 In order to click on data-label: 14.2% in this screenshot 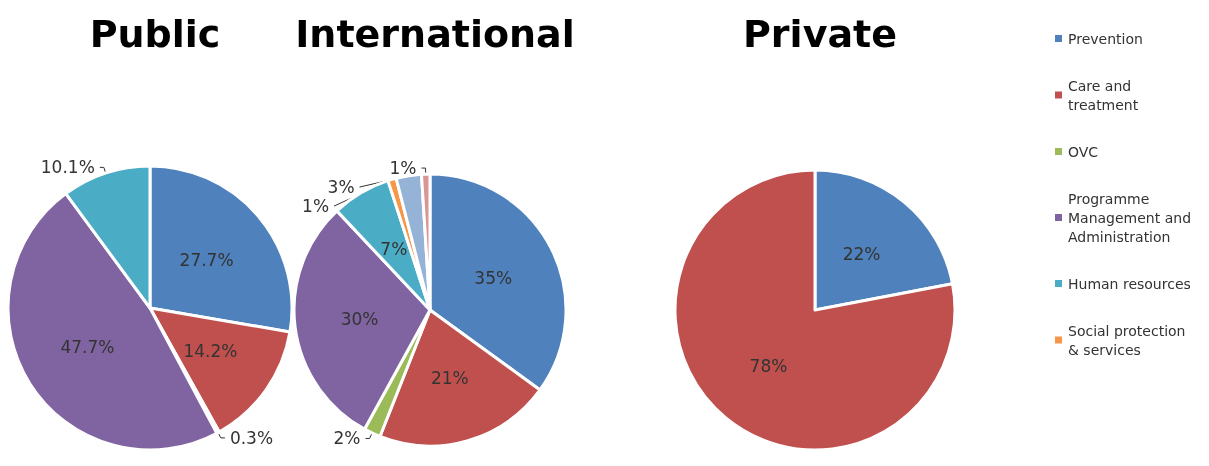, I will do `click(210, 350)`.